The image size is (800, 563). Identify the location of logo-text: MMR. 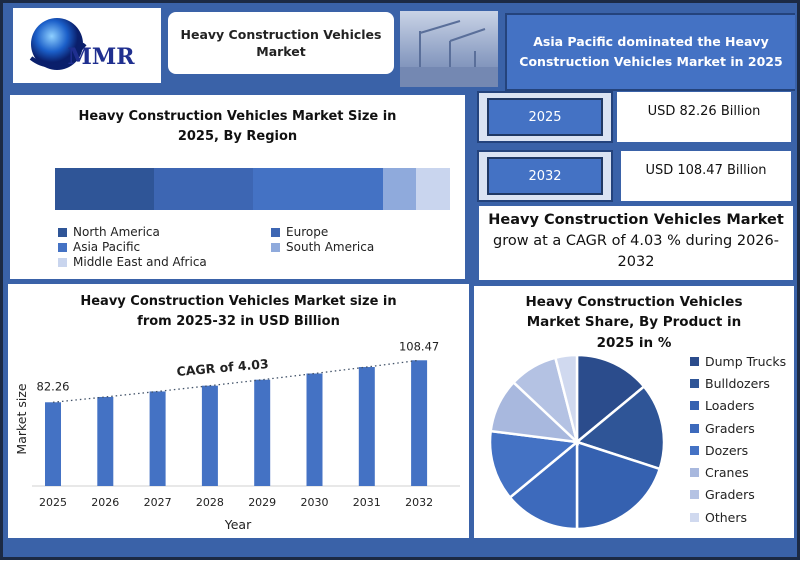
(101, 56).